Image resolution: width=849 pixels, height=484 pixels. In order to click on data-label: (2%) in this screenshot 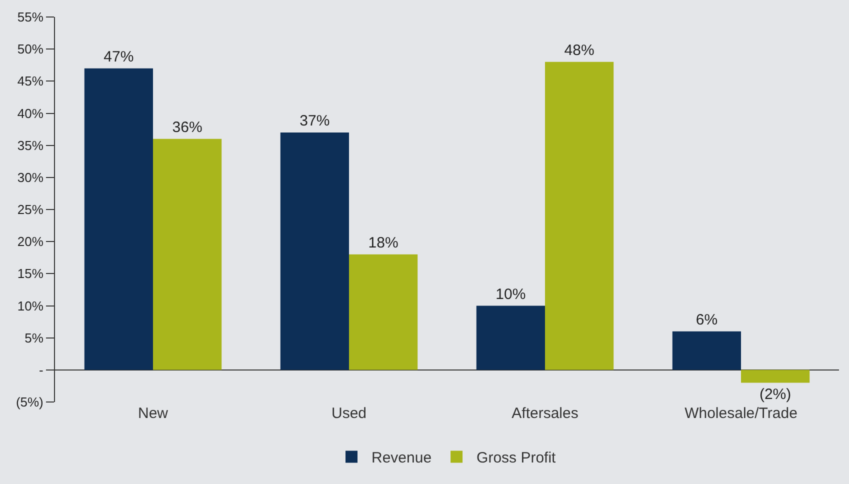, I will do `click(775, 394)`.